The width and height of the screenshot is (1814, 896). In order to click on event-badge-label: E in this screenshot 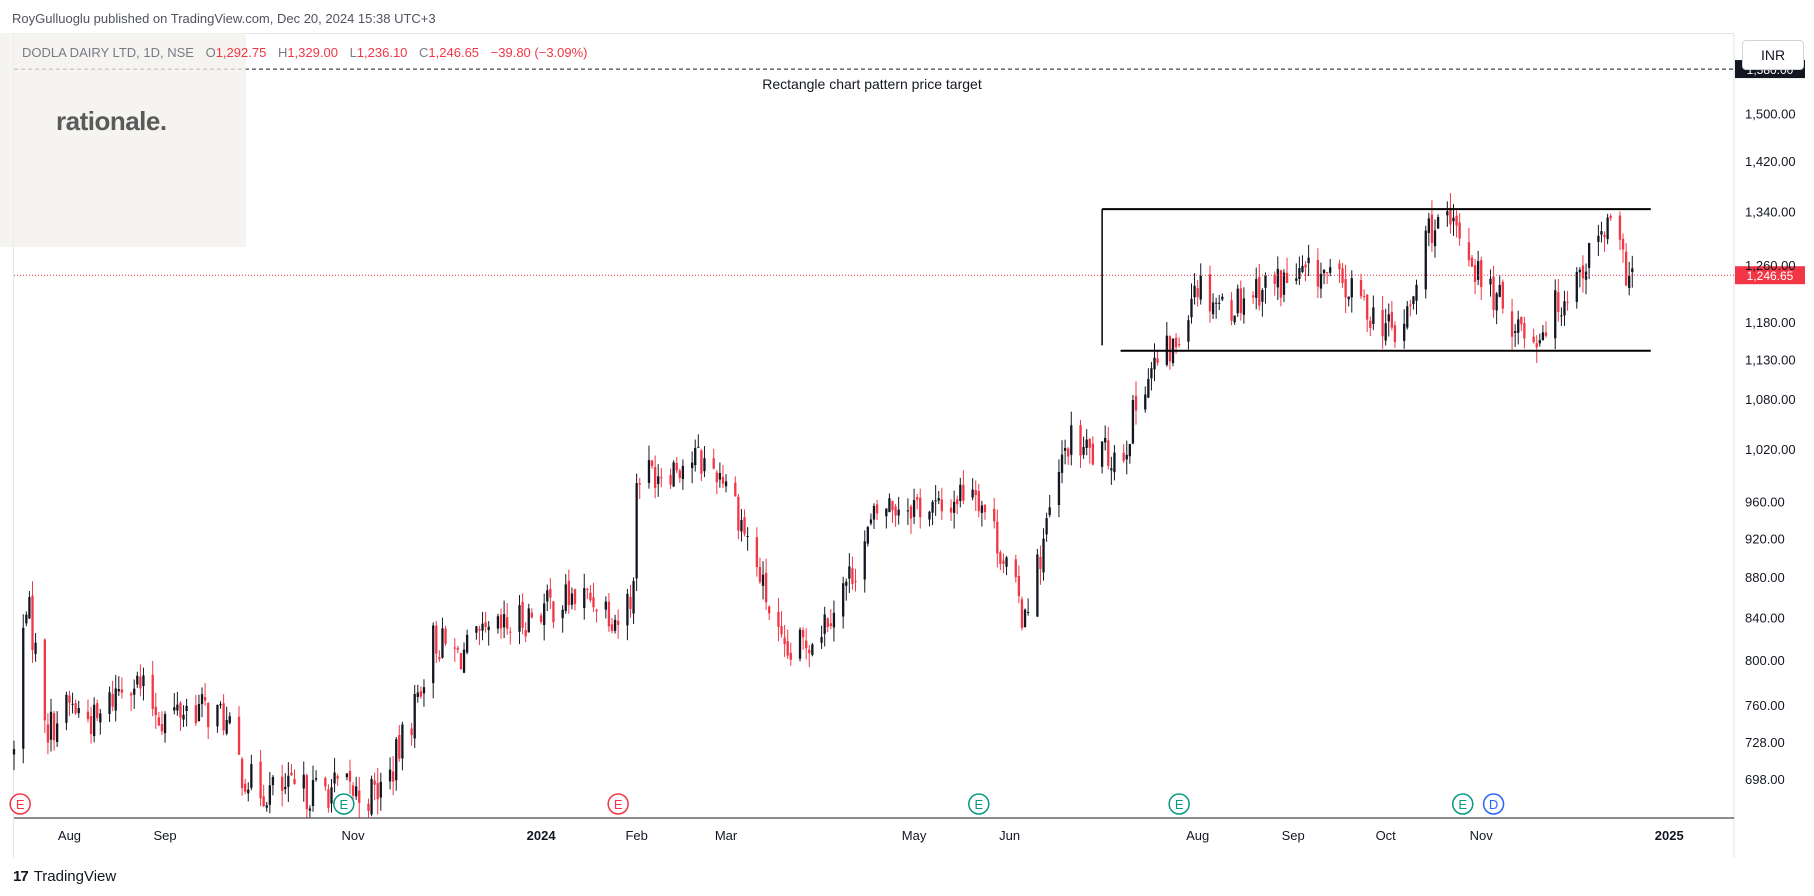, I will do `click(343, 804)`.